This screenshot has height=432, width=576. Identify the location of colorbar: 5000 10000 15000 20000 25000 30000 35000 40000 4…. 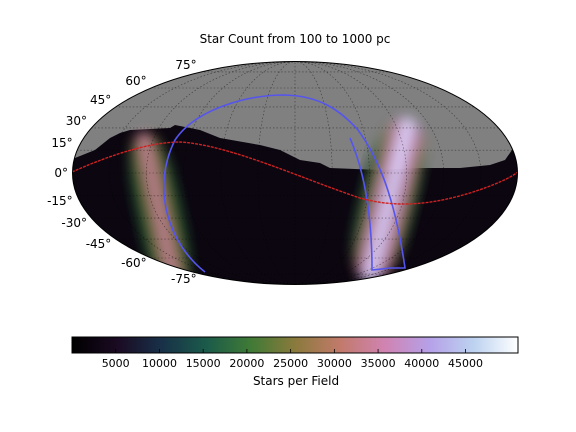
(295, 362).